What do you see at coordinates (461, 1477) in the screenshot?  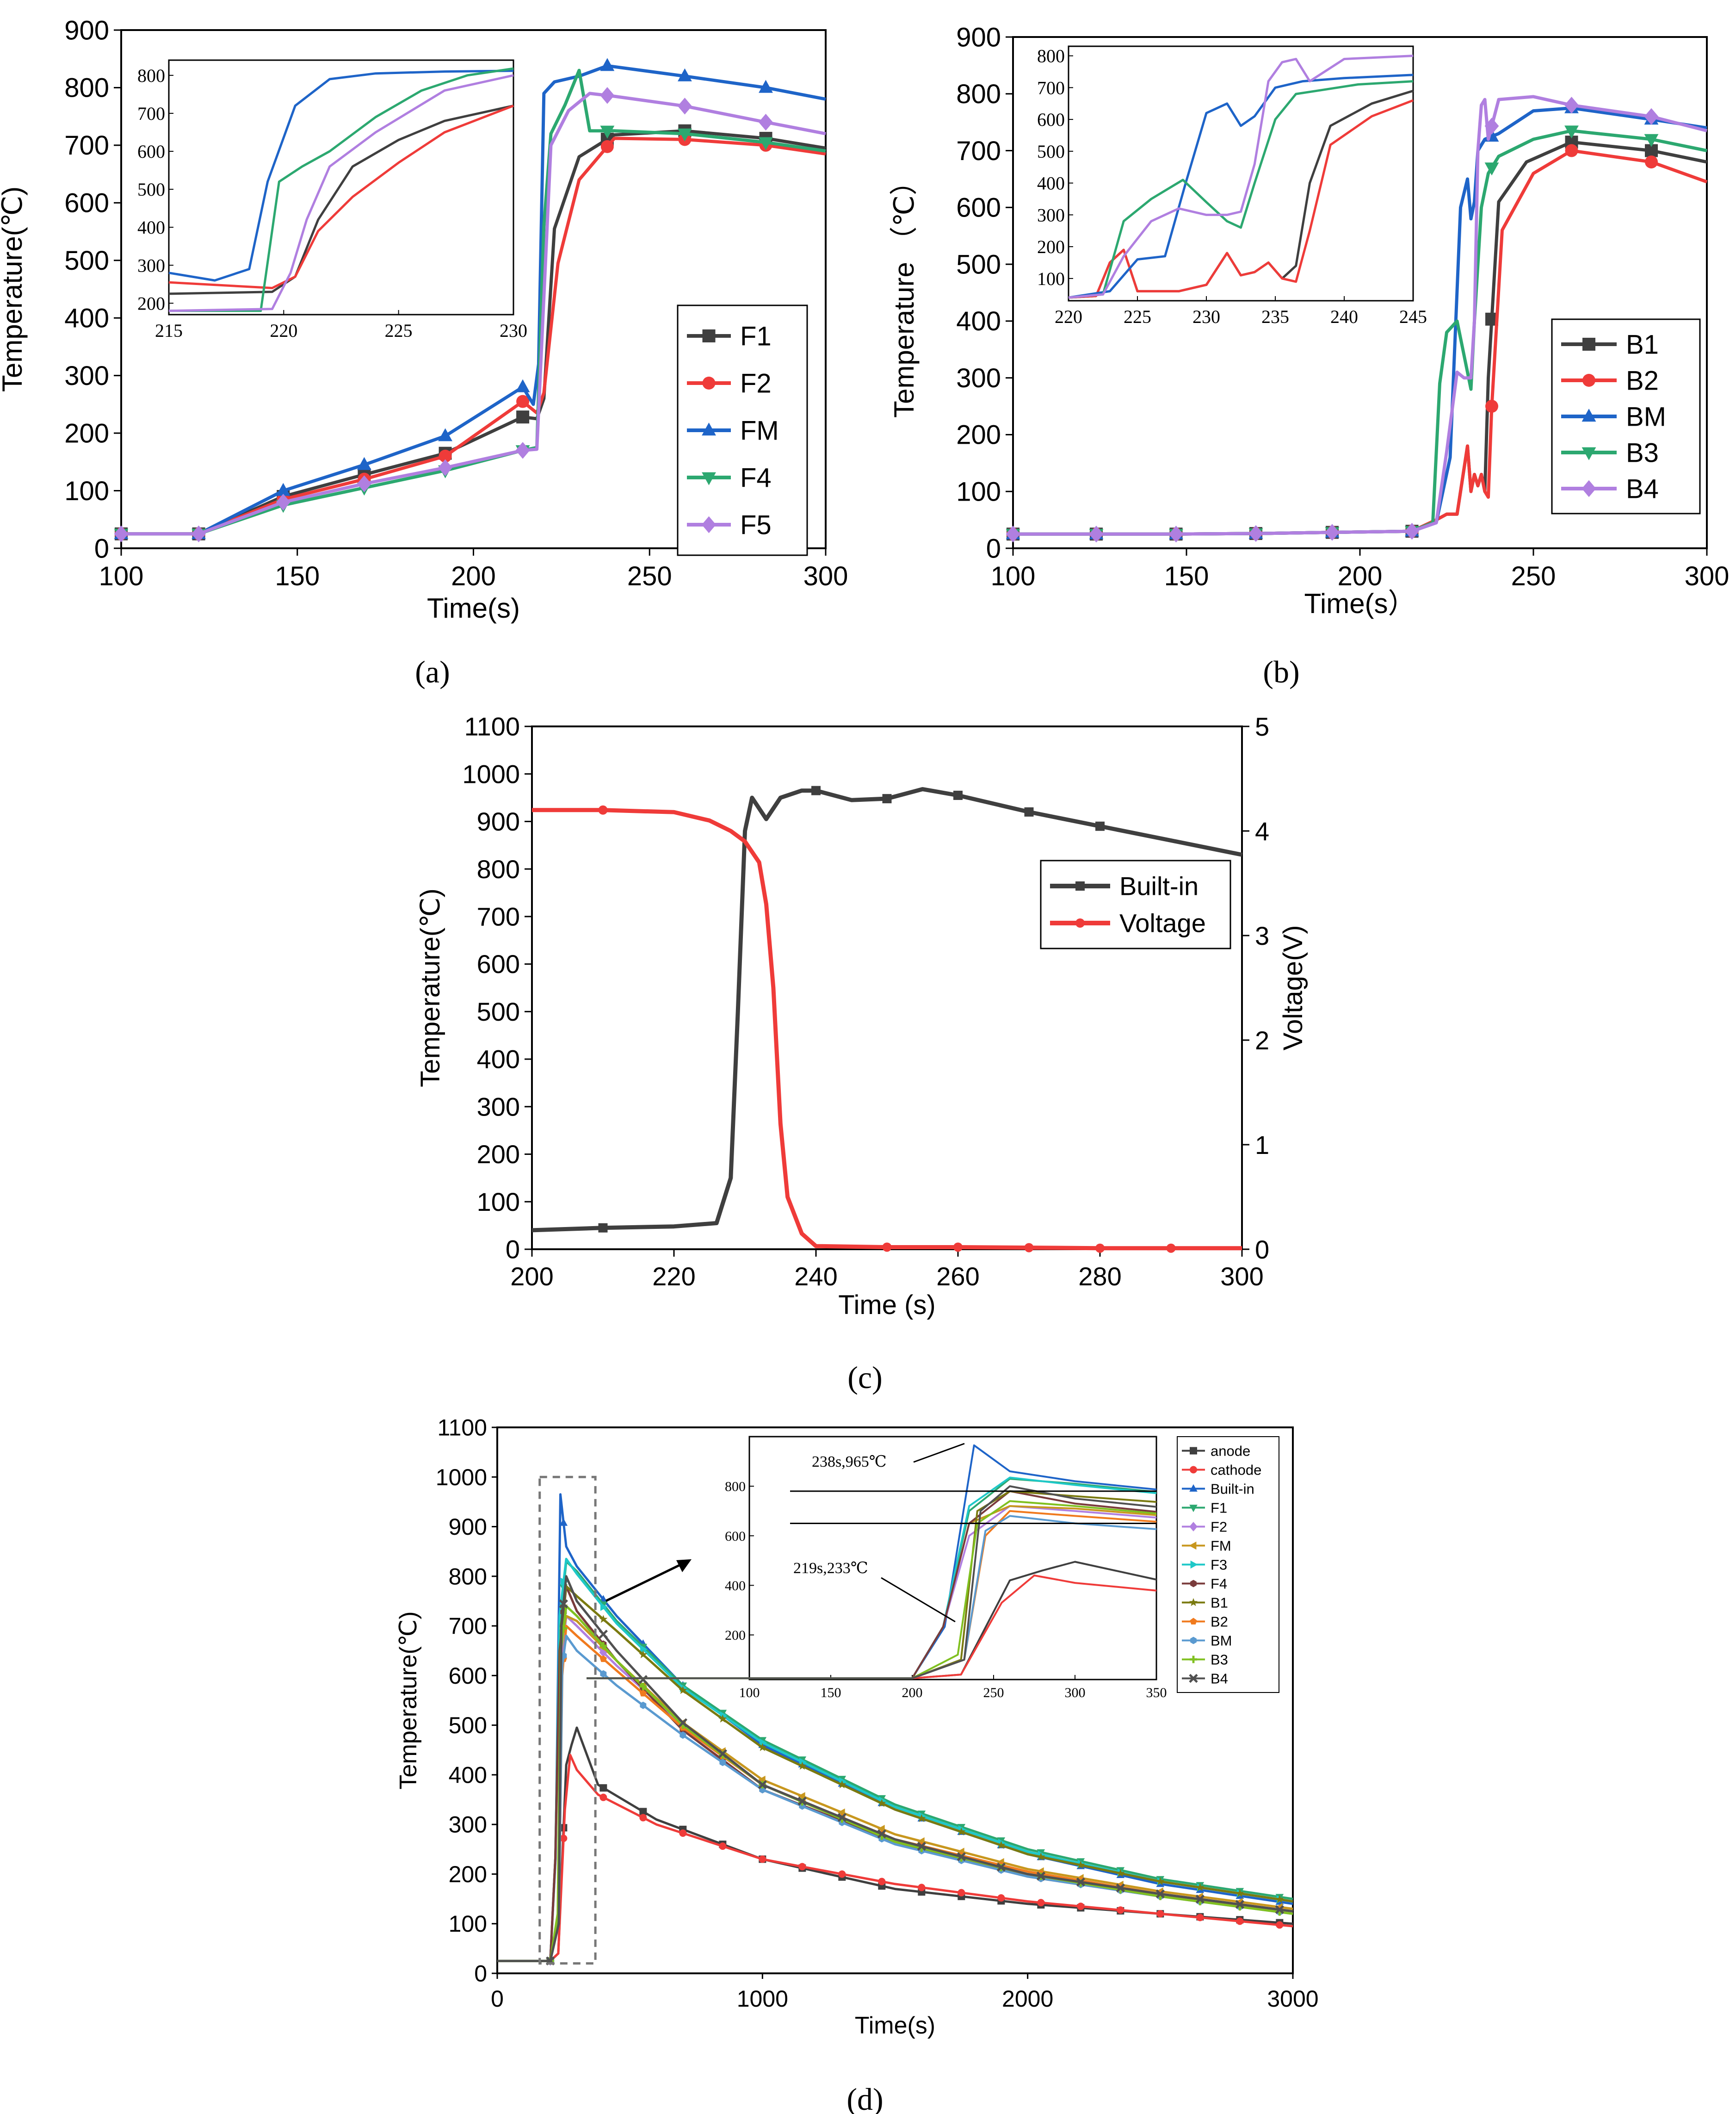 I see `y-tick-label: 1000` at bounding box center [461, 1477].